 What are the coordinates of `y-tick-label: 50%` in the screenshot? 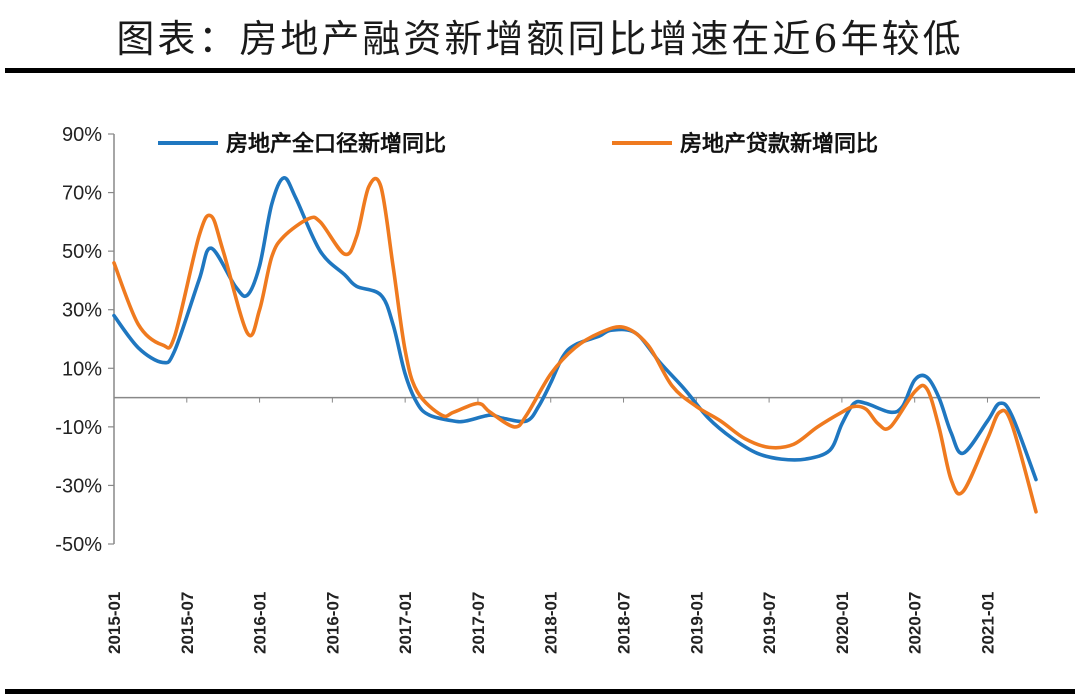 It's located at (82, 252).